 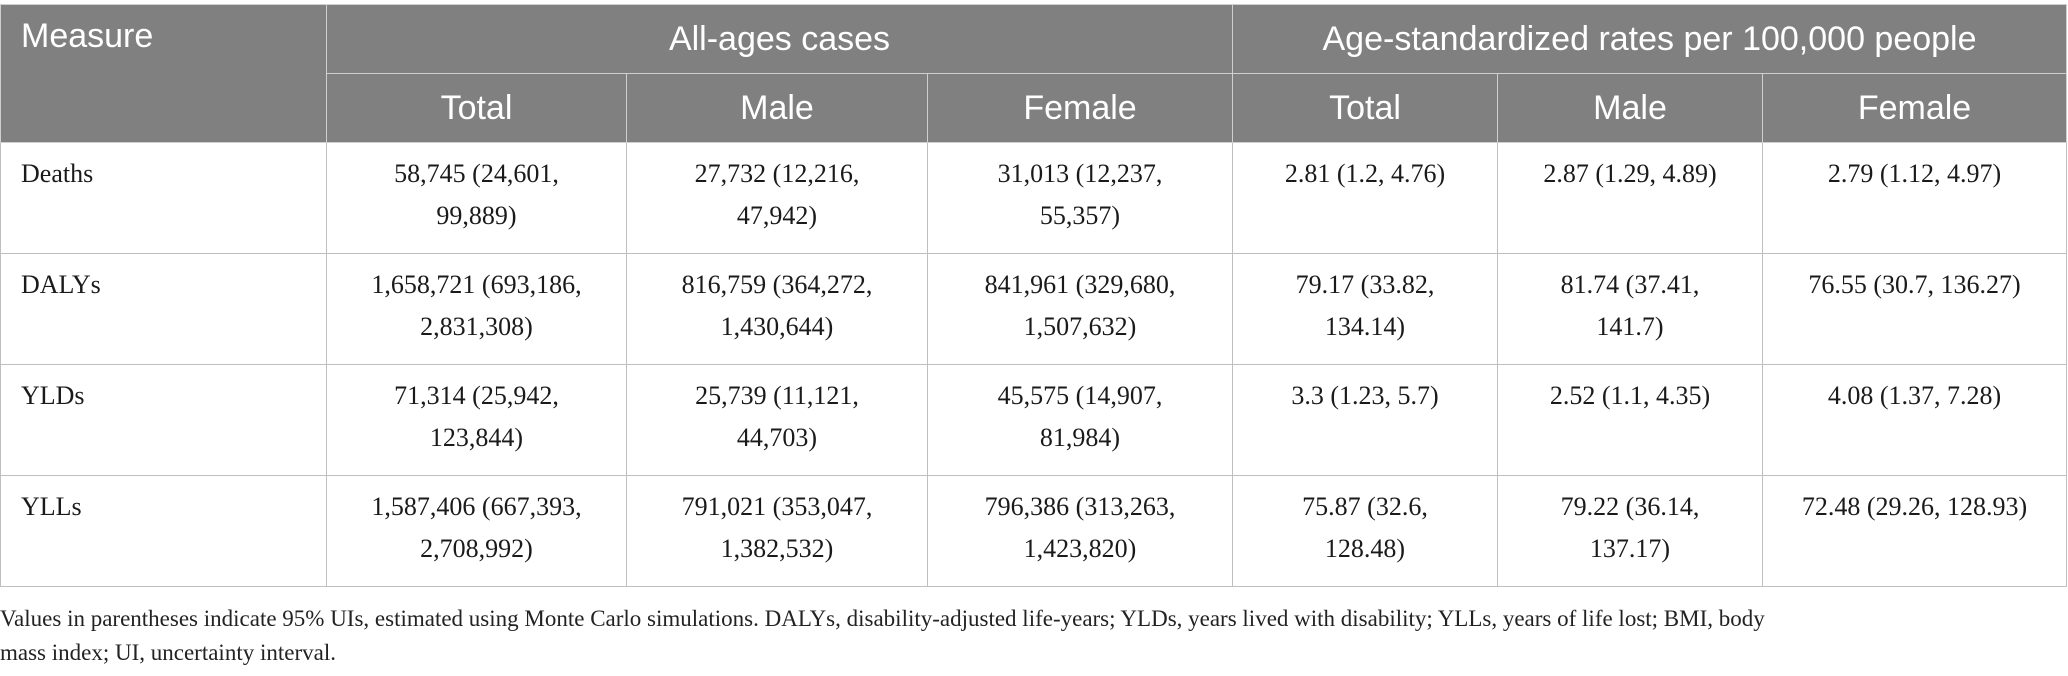 What do you see at coordinates (1630, 284) in the screenshot?
I see `cell-line: 81.74 (37.41,` at bounding box center [1630, 284].